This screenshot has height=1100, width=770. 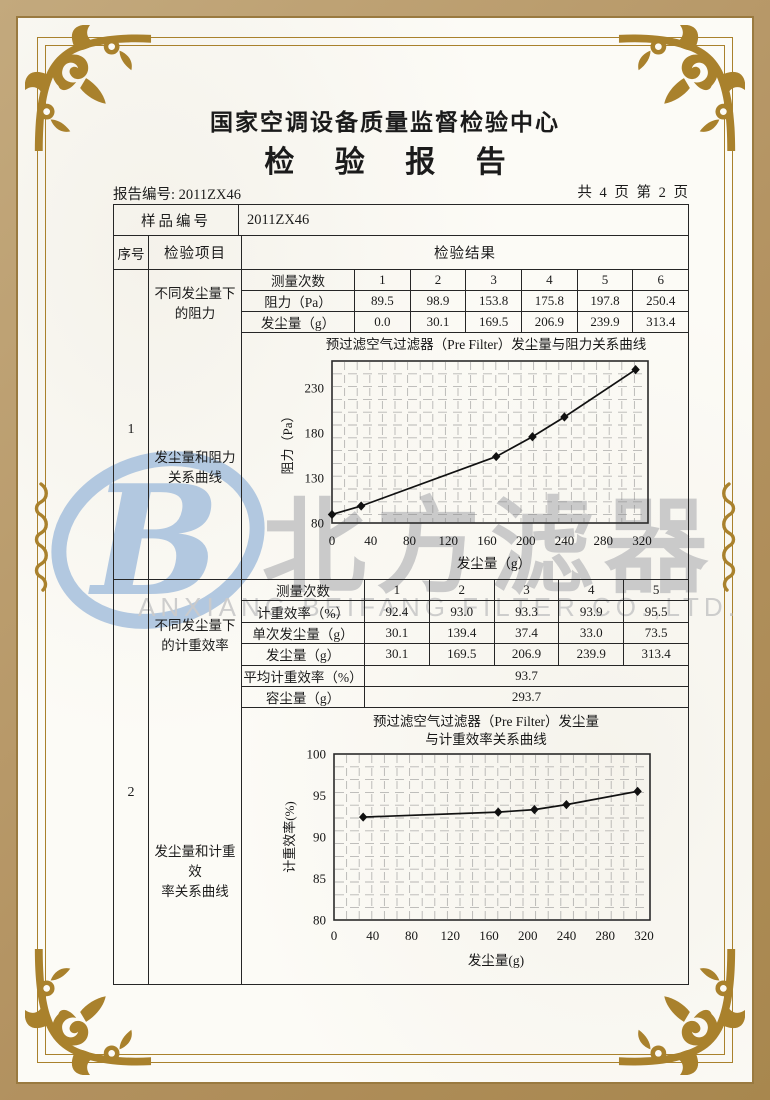 What do you see at coordinates (382, 301) in the screenshot?
I see `measurement-value-cell: 89.5` at bounding box center [382, 301].